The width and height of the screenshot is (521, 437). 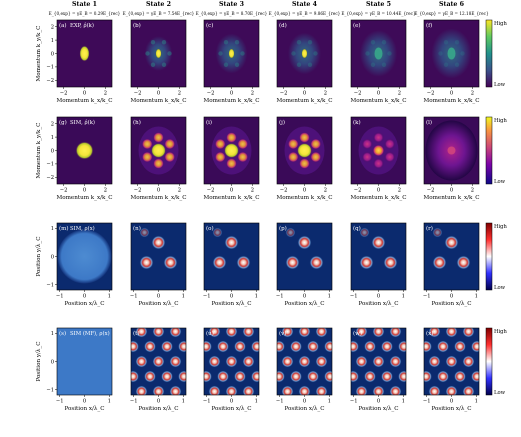 What do you see at coordinates (305, 13) in the screenshot?
I see `energy-label: E_{0,exp} = γE_B = 9.86E_{rec}` at bounding box center [305, 13].